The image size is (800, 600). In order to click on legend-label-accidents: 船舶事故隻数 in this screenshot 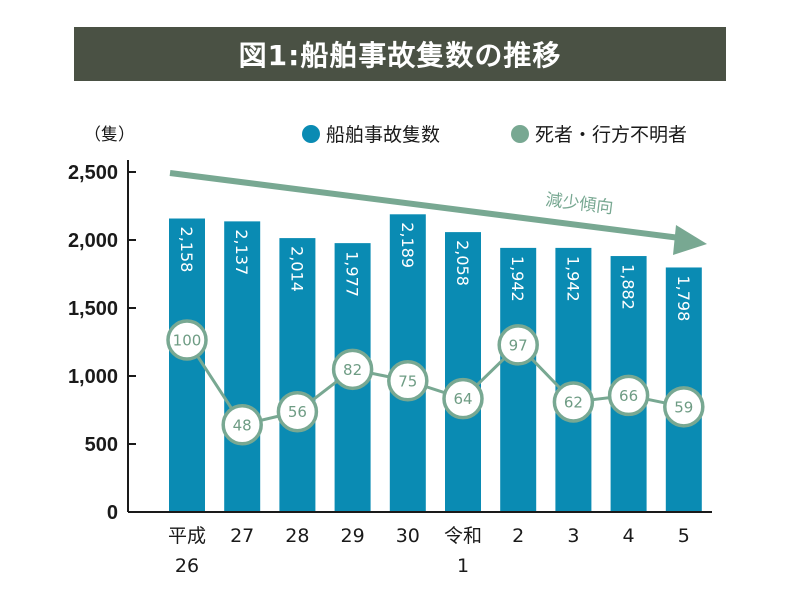, I will do `click(383, 135)`.